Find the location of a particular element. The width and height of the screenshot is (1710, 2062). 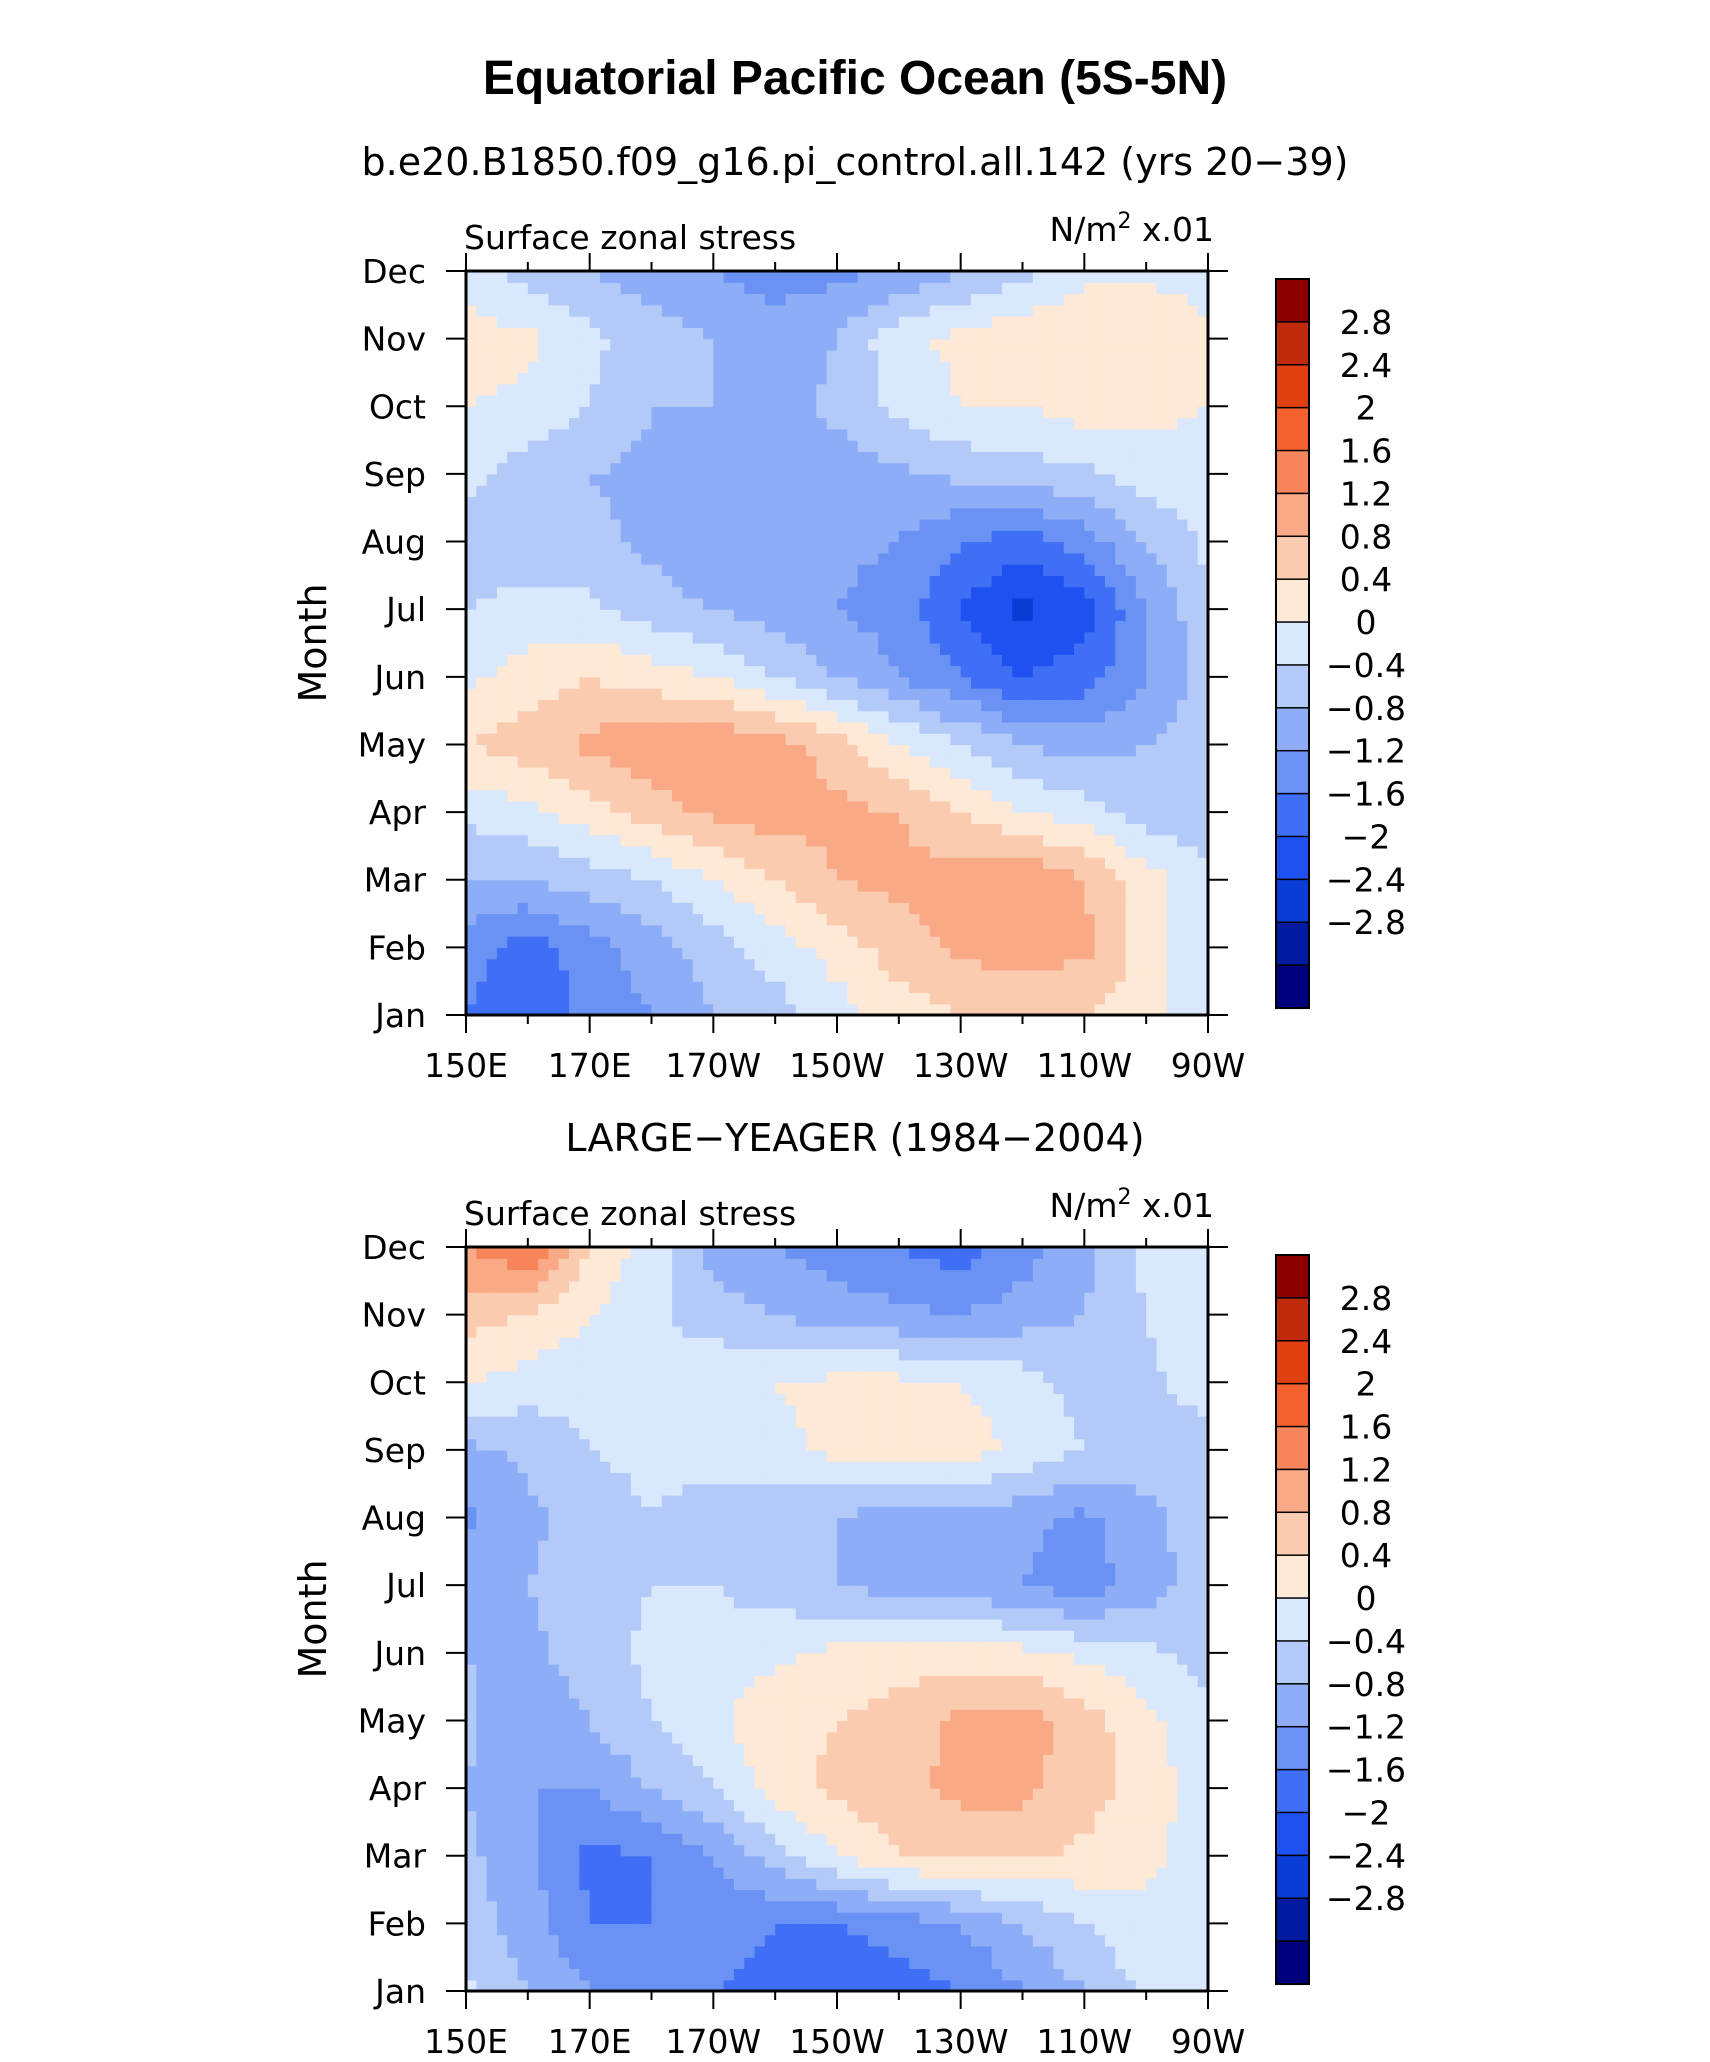

colorbar-label: 0 is located at coordinates (1366, 622).